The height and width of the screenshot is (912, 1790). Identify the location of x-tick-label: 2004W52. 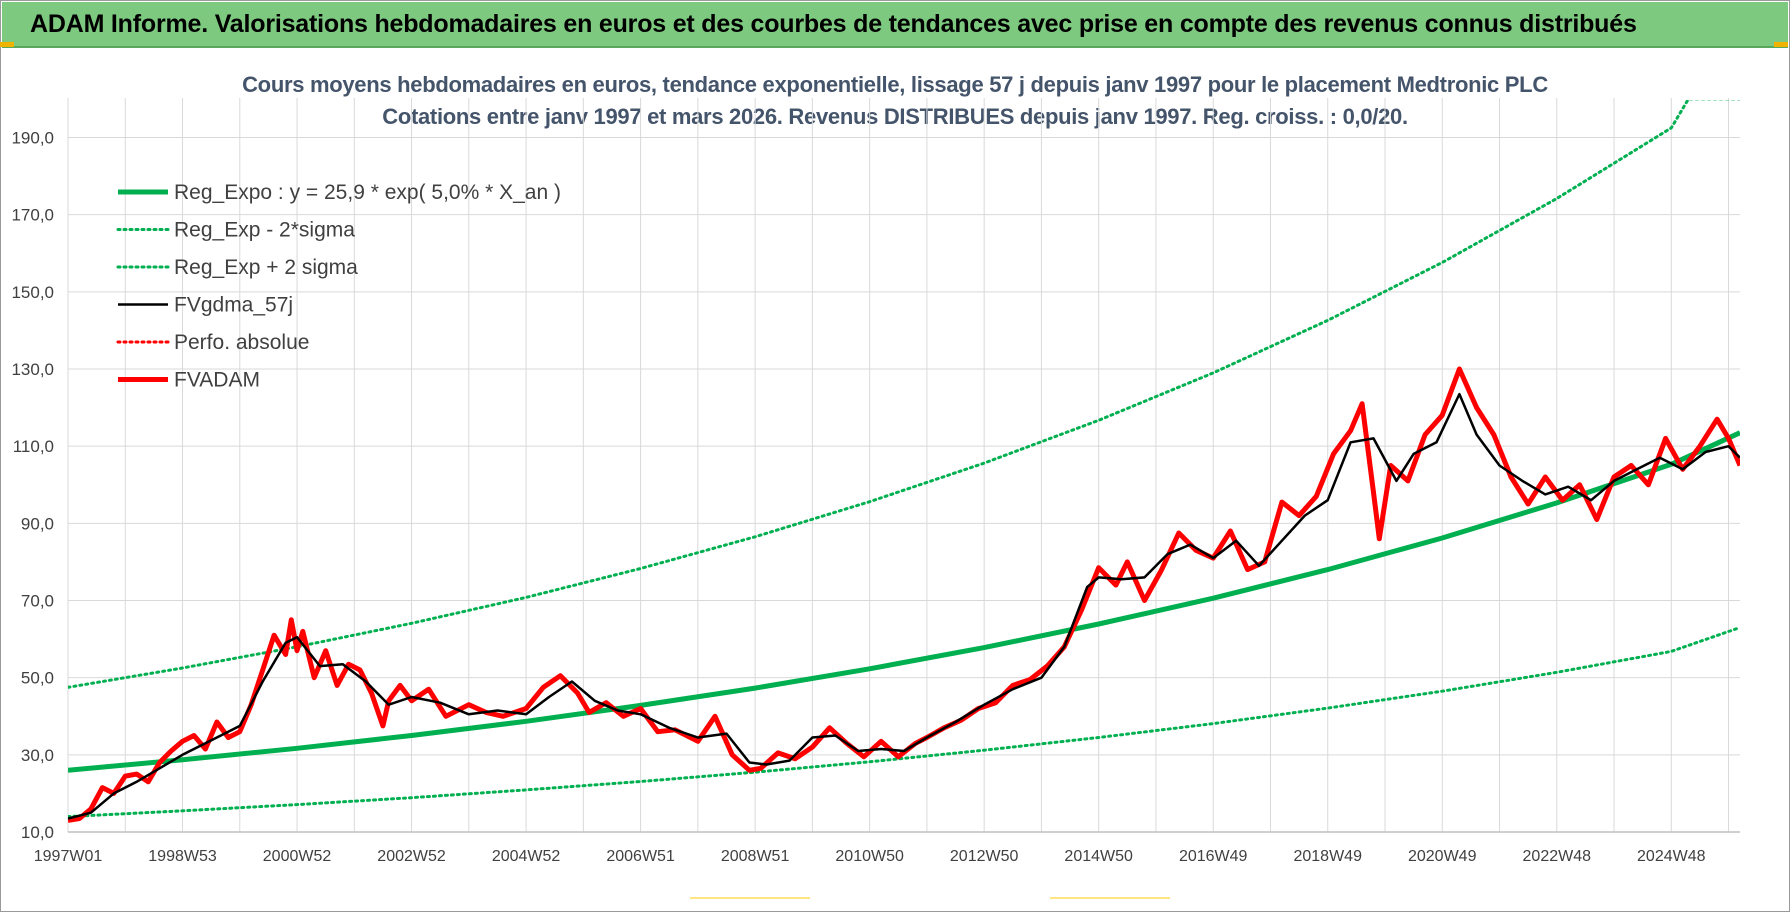
(526, 856).